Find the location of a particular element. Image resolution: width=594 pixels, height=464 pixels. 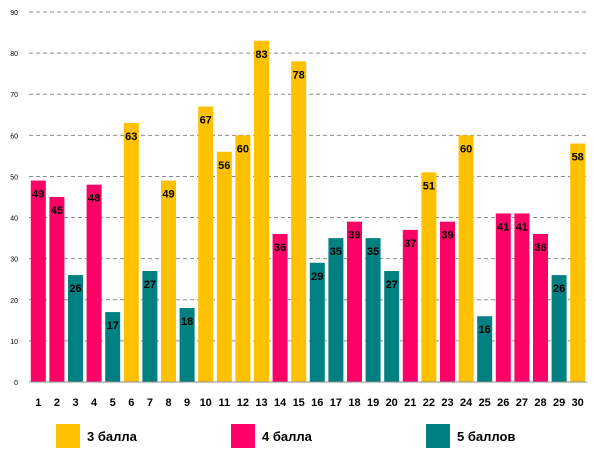

x-tick-label-22: 22 is located at coordinates (429, 403).